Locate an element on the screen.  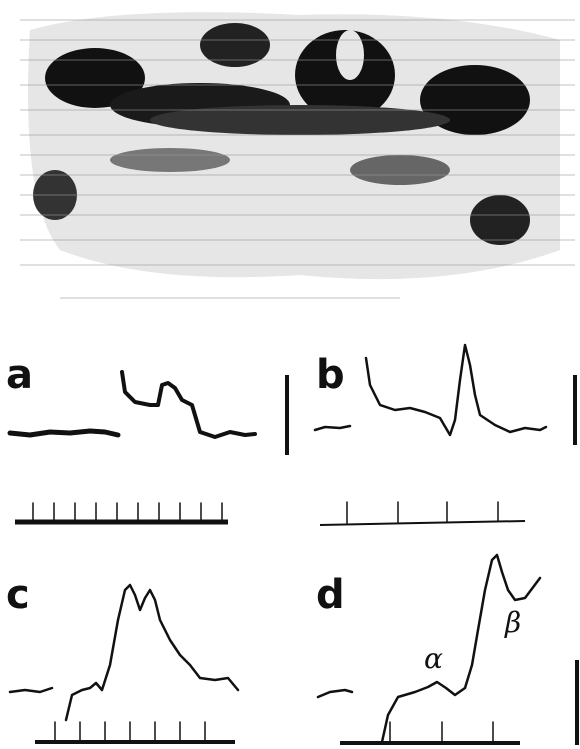
panel-b: b is located at coordinates (445, 434).